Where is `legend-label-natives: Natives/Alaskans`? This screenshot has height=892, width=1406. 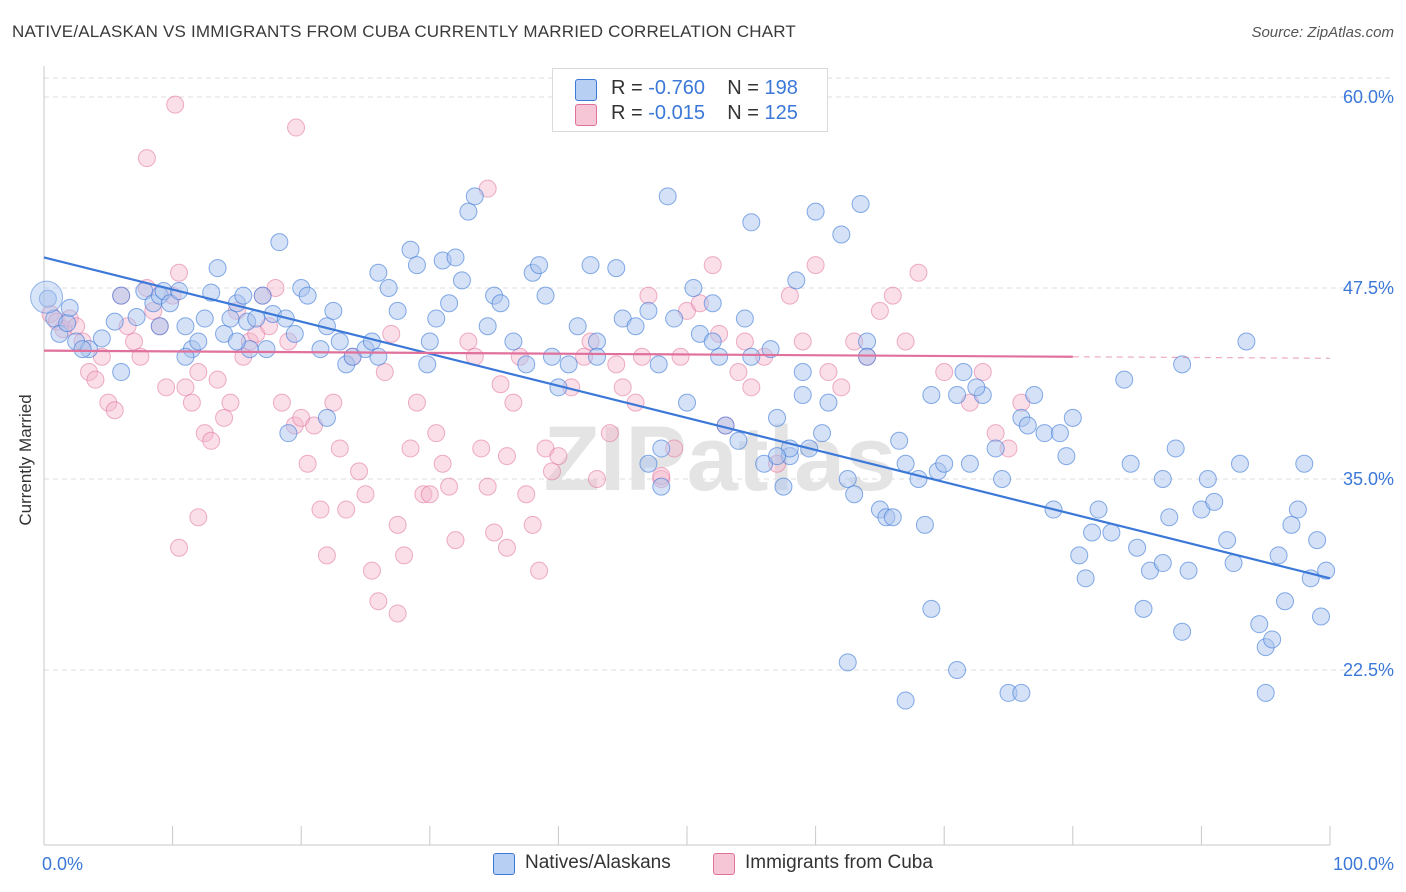 legend-label-natives: Natives/Alaskans is located at coordinates (598, 862).